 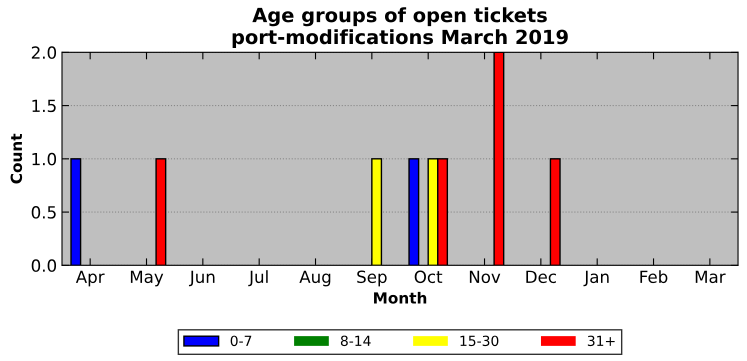 I want to click on x-tick-label: Jul, so click(x=258, y=278).